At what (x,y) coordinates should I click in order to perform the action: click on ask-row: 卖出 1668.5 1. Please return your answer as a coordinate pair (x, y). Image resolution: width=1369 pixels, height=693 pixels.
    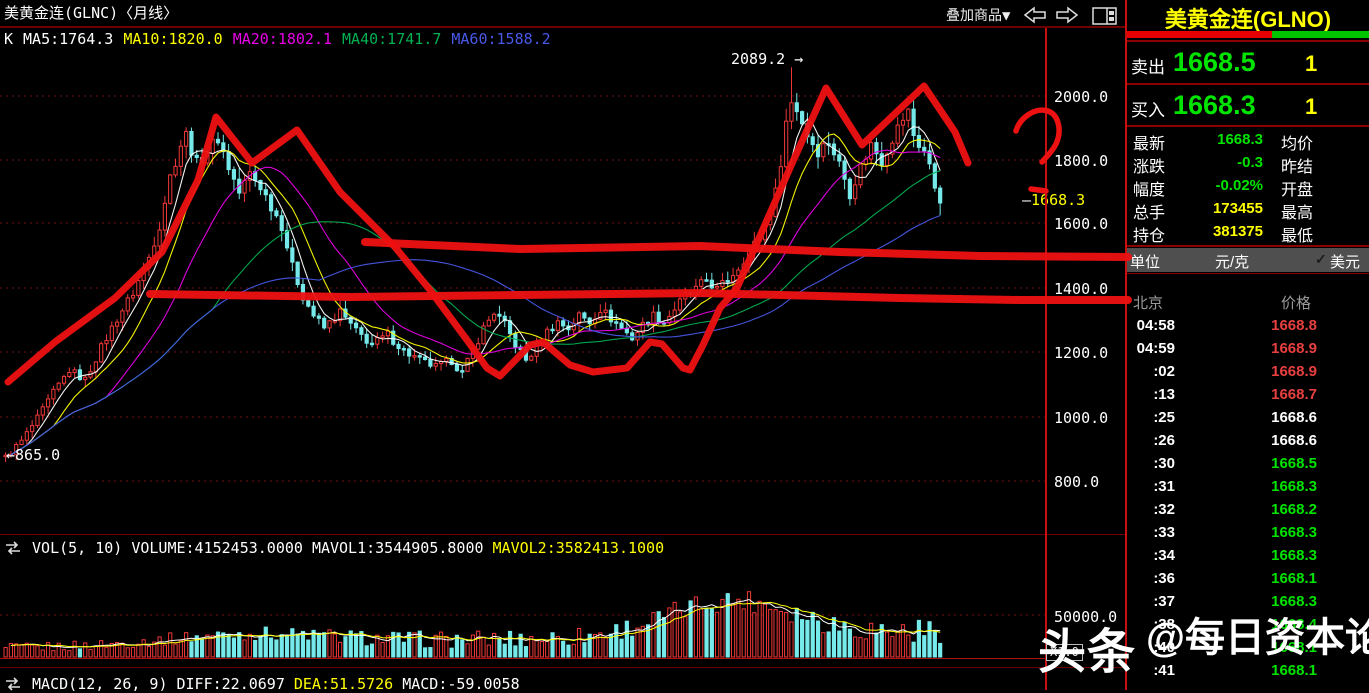
    Looking at the image, I should click on (1248, 62).